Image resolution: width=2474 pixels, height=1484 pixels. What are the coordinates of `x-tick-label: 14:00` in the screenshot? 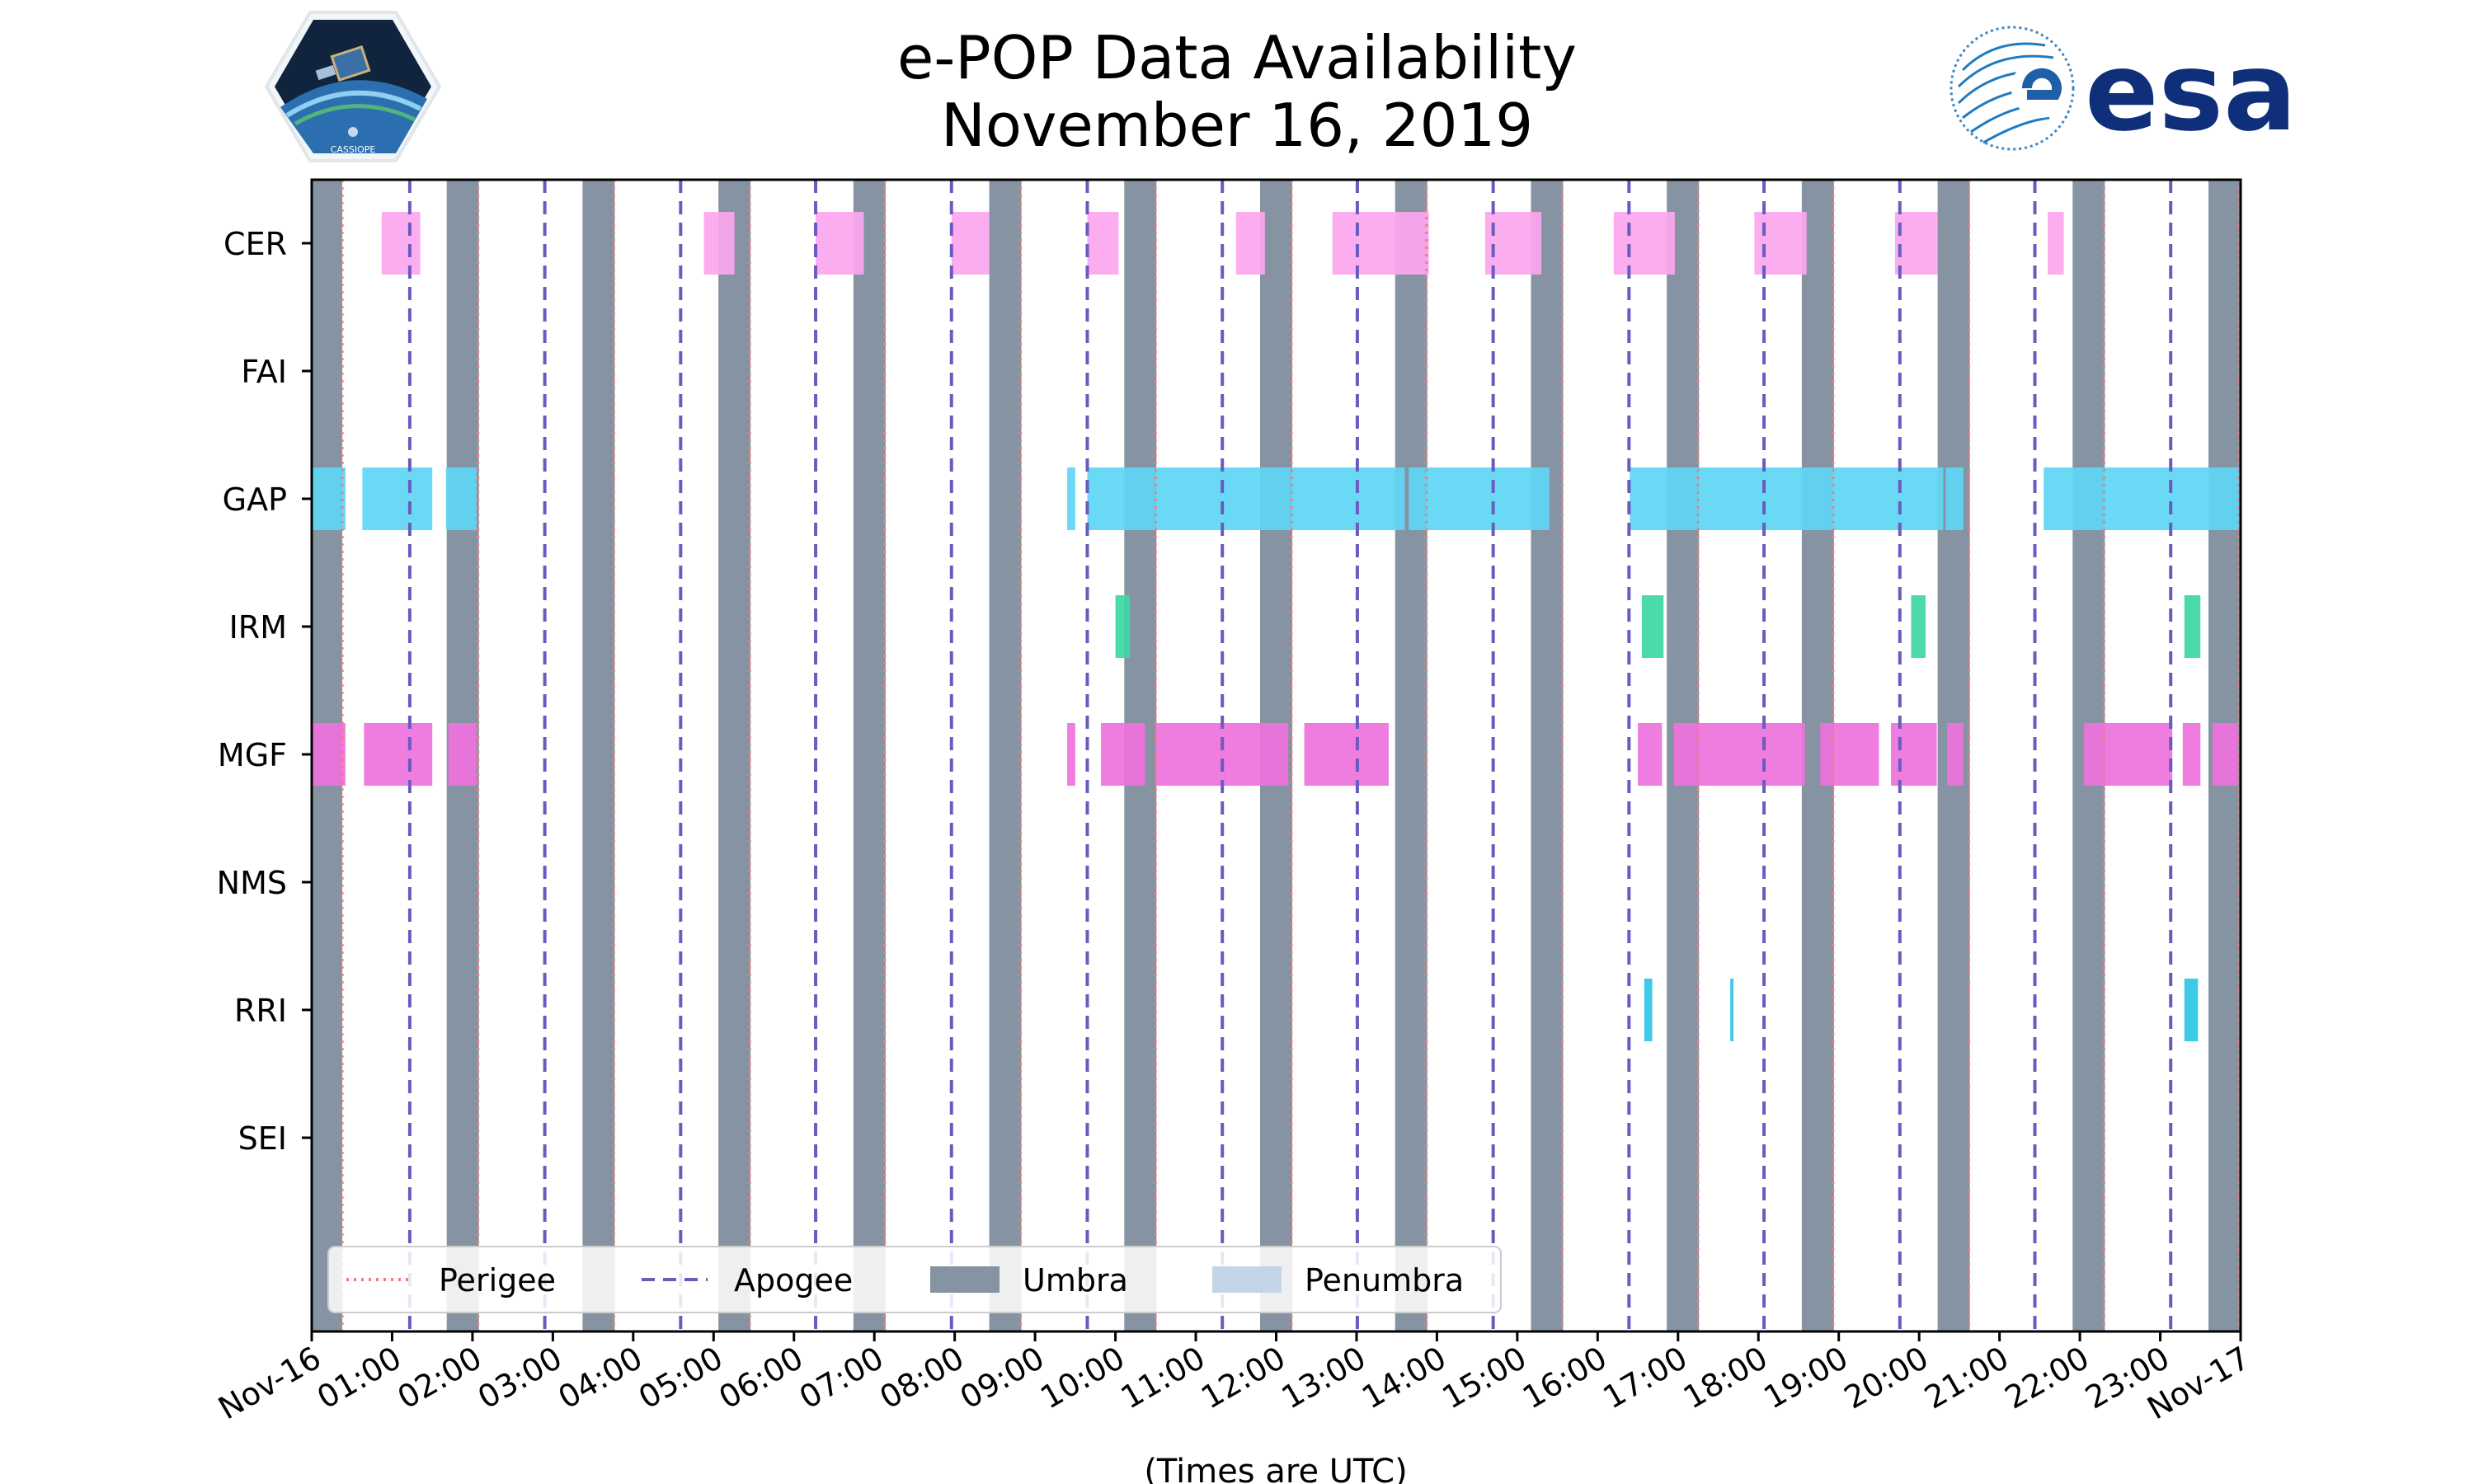 It's located at (1404, 1378).